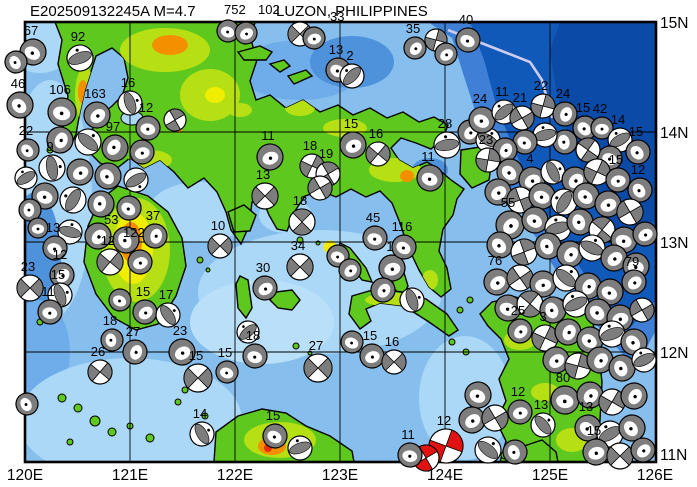 Image resolution: width=697 pixels, height=487 pixels. What do you see at coordinates (373, 217) in the screenshot?
I see `beachball-label: 45` at bounding box center [373, 217].